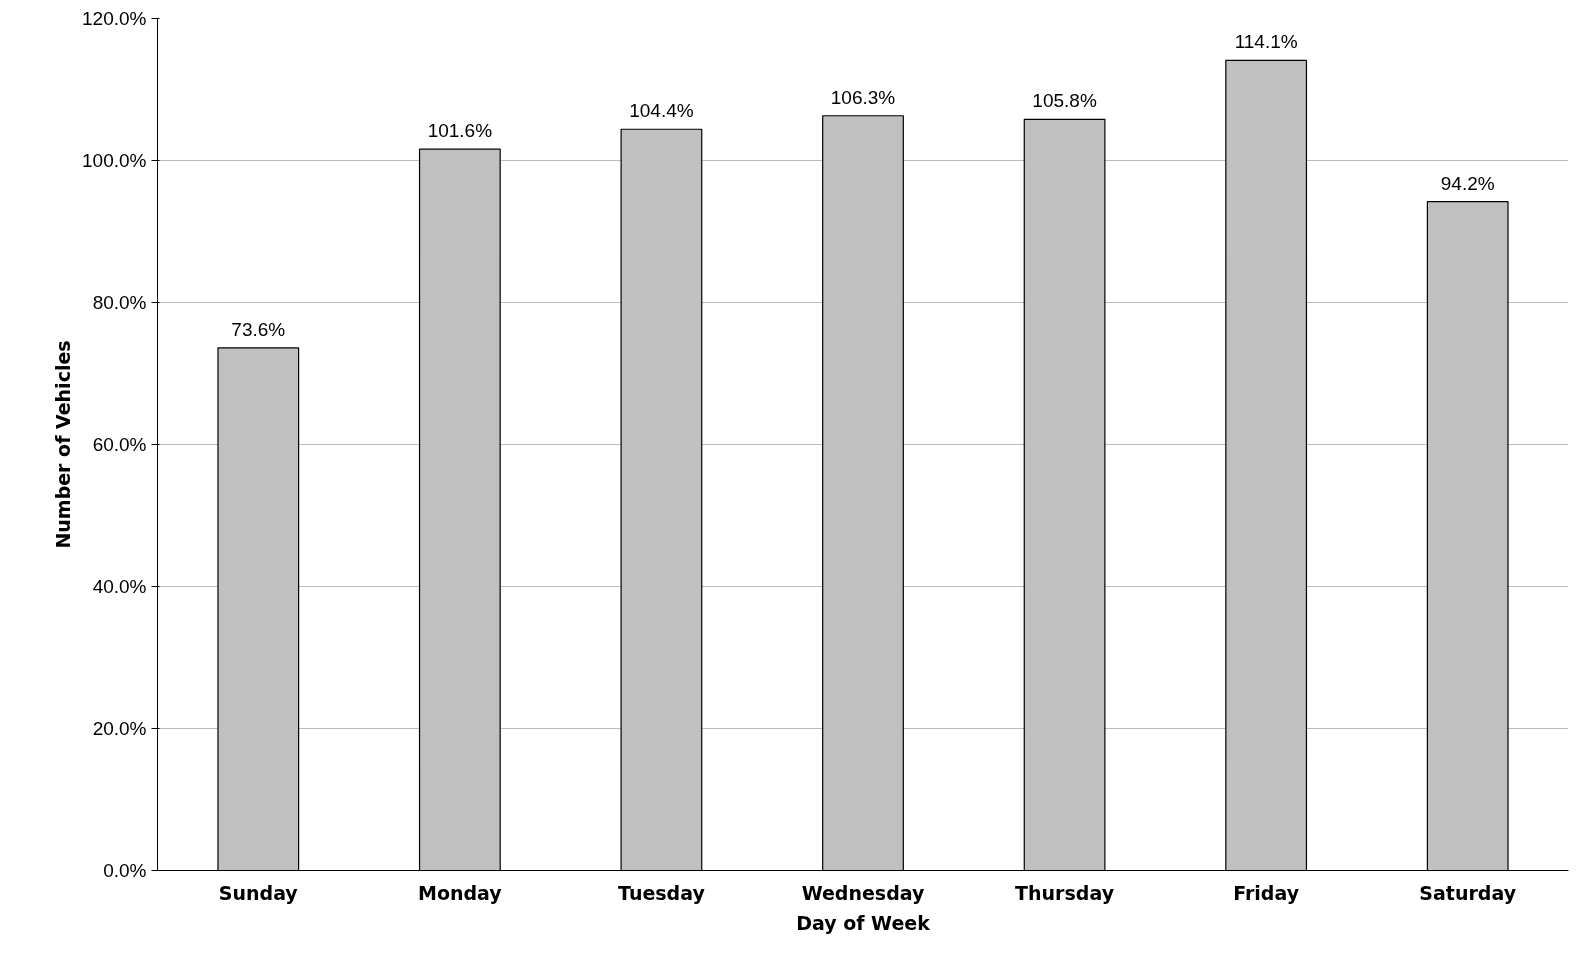 The height and width of the screenshot is (970, 1578). What do you see at coordinates (119, 444) in the screenshot?
I see `y-tick-label: 60.0%` at bounding box center [119, 444].